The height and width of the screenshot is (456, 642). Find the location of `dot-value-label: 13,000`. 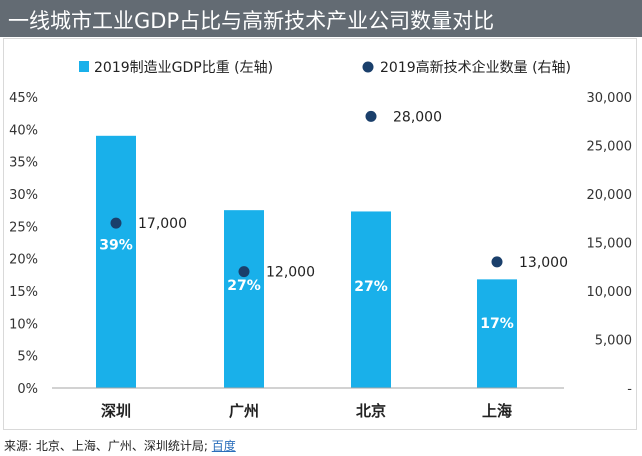

dot-value-label: 13,000 is located at coordinates (543, 263).